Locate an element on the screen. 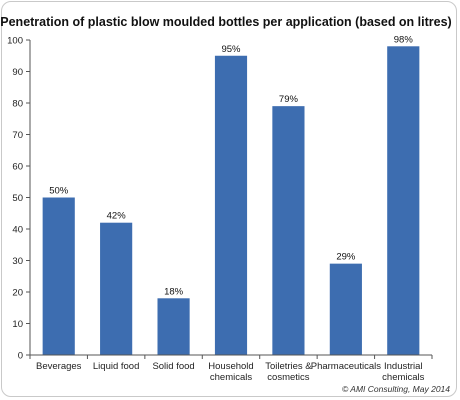  category-label-line: Toiletries & is located at coordinates (288, 366).